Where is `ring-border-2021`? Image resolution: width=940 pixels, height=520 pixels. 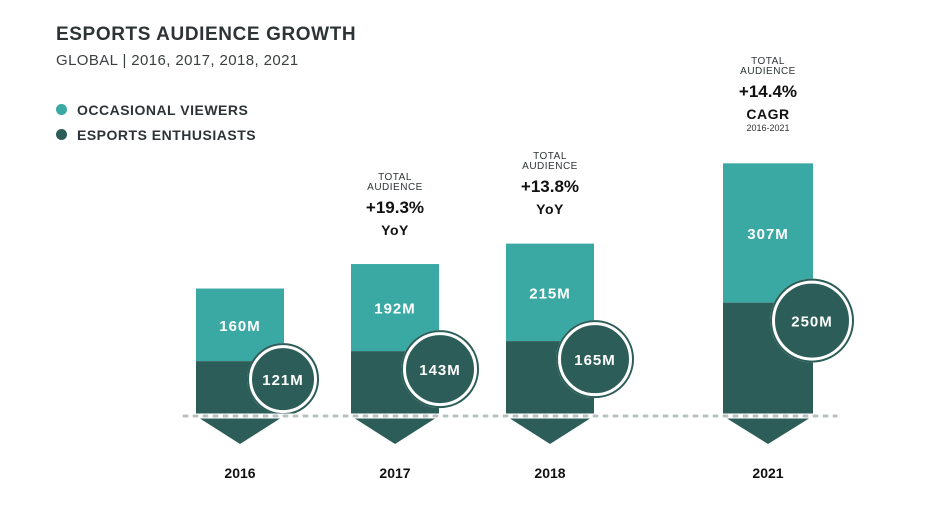 ring-border-2021 is located at coordinates (812, 320).